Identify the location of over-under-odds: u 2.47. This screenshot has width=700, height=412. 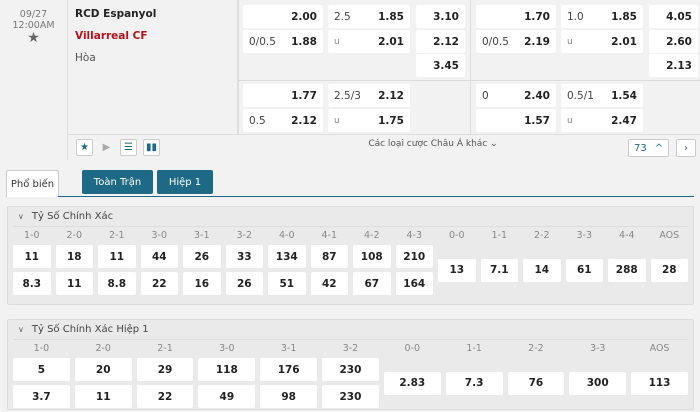
(602, 120).